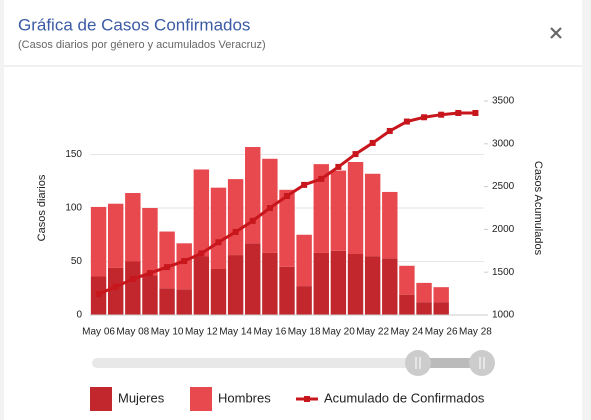 The height and width of the screenshot is (420, 591). What do you see at coordinates (98, 332) in the screenshot?
I see `x-tick-label: May 06` at bounding box center [98, 332].